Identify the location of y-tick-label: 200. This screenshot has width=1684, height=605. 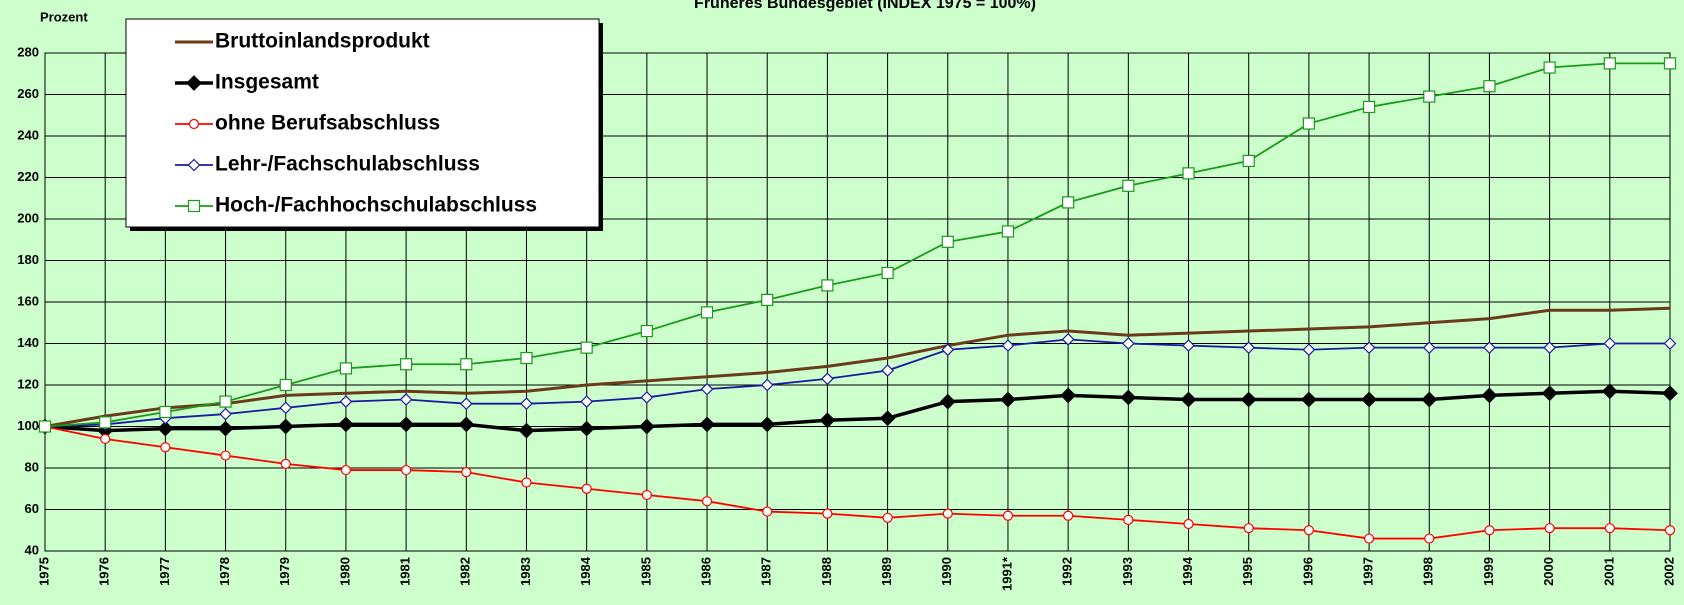
(28, 217).